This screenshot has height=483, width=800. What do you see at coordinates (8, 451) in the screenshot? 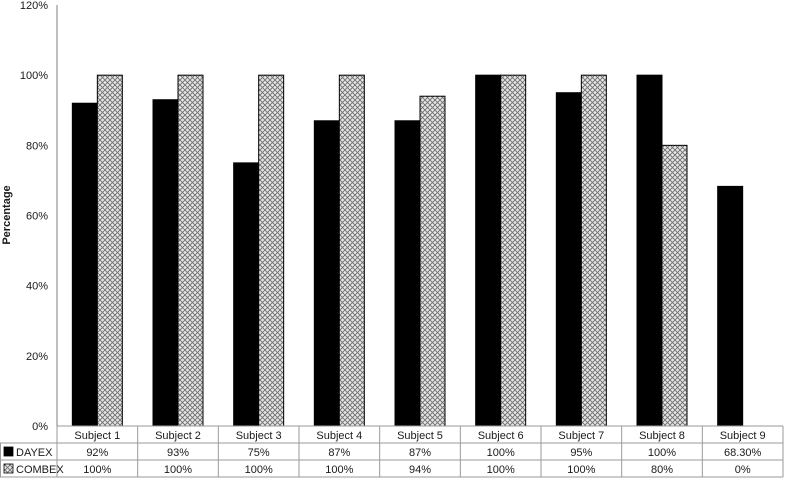
I see `legend-swatch-dayex` at bounding box center [8, 451].